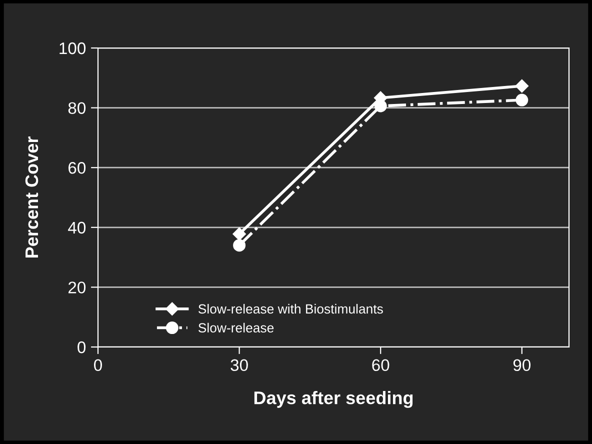 This screenshot has width=592, height=444. I want to click on y-tick-label: 80, so click(77, 108).